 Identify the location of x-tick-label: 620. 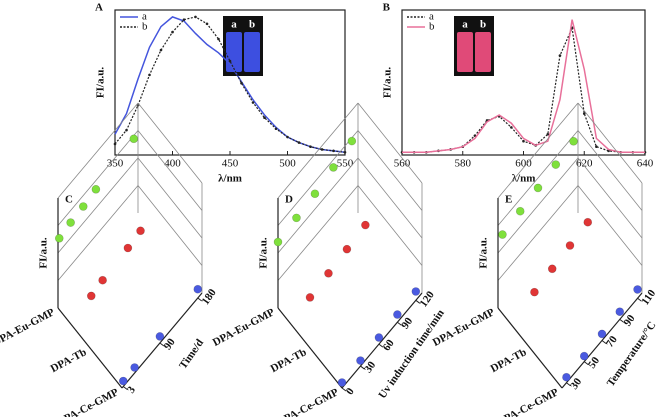
(584, 164).